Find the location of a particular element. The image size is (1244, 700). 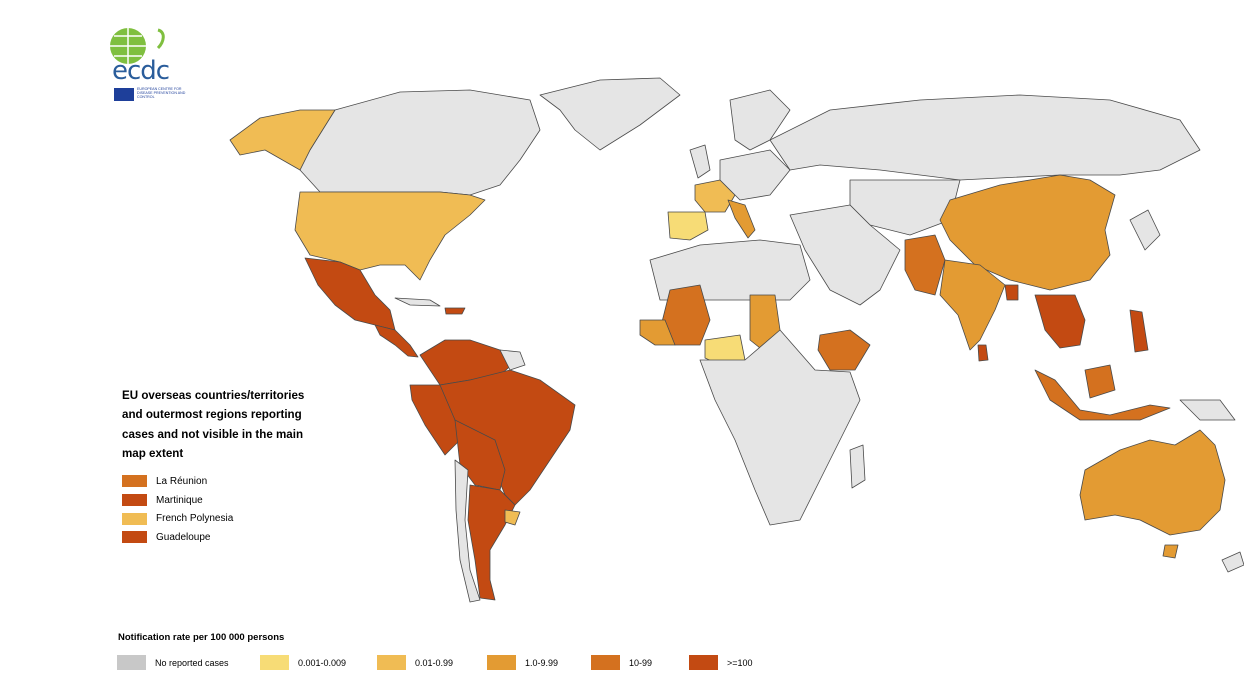

country-alaska is located at coordinates (282, 140).